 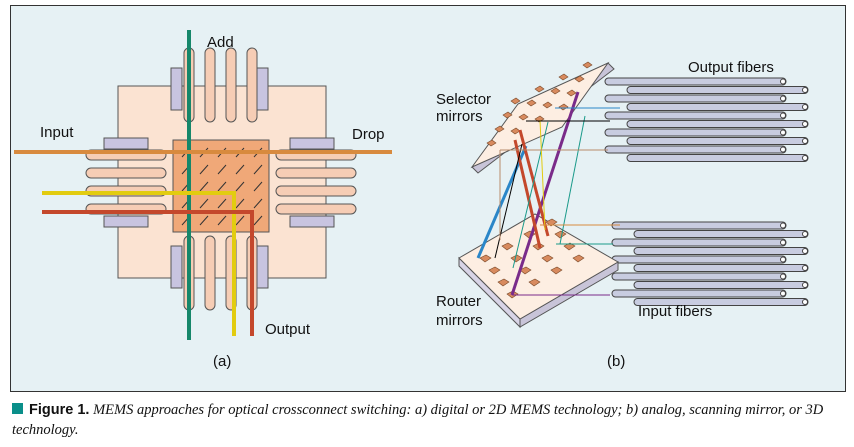 I want to click on caption-label: Figure 1., so click(x=59, y=410).